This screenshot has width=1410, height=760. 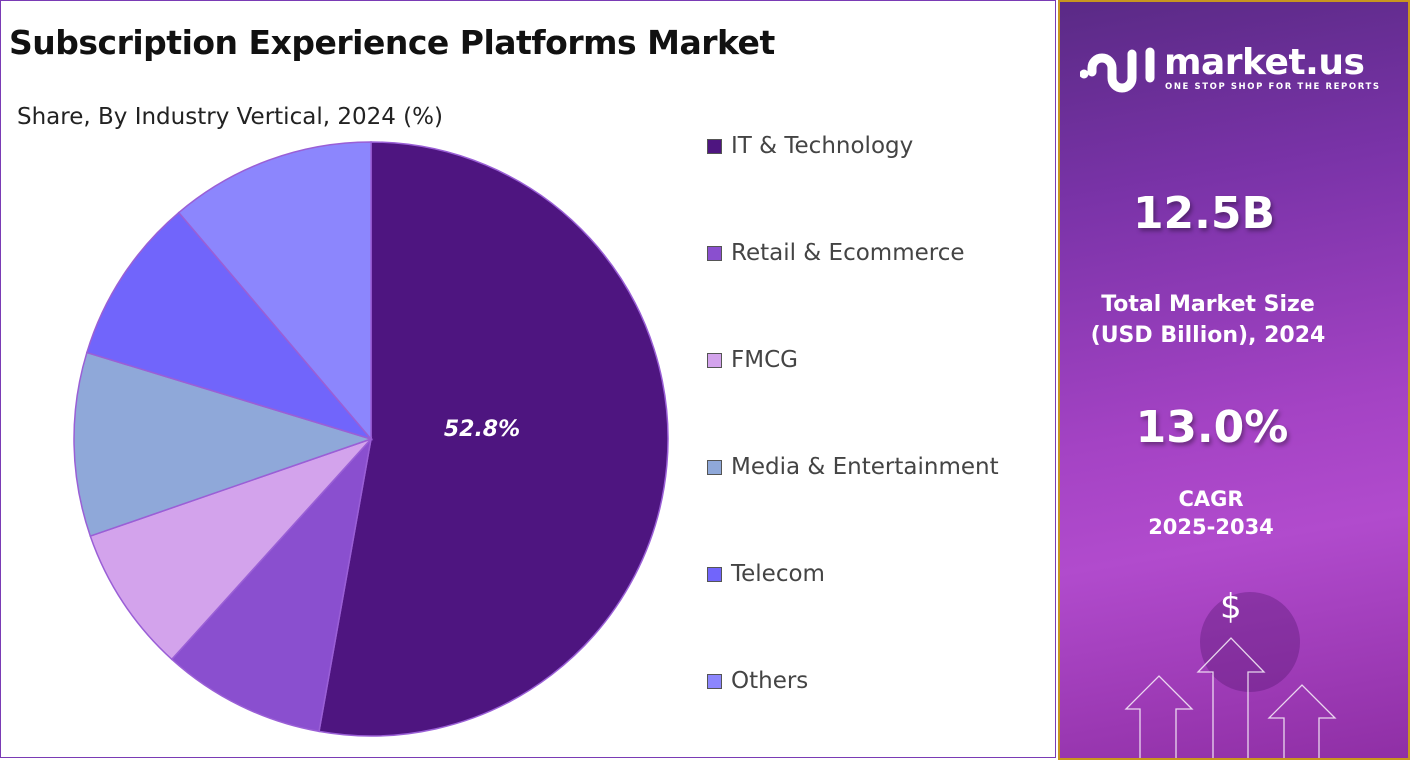 I want to click on market-us-logo-icon, so click(x=1117, y=70).